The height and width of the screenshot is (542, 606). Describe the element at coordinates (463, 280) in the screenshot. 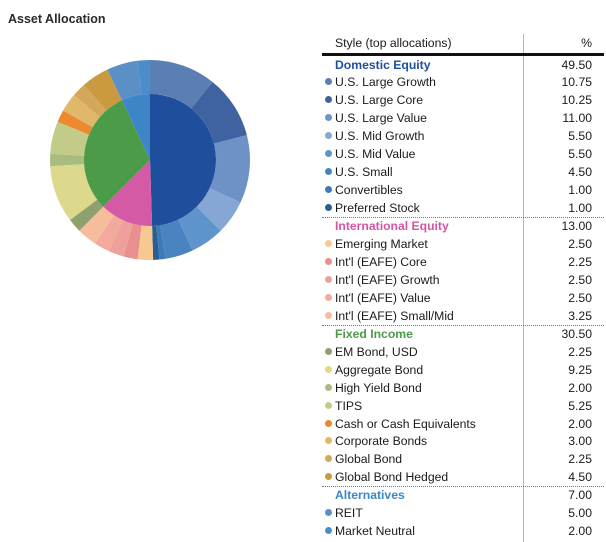

I see `table-row-int-l-eafe-growth: Int'l (EAFE) Growth 2.50` at that location.